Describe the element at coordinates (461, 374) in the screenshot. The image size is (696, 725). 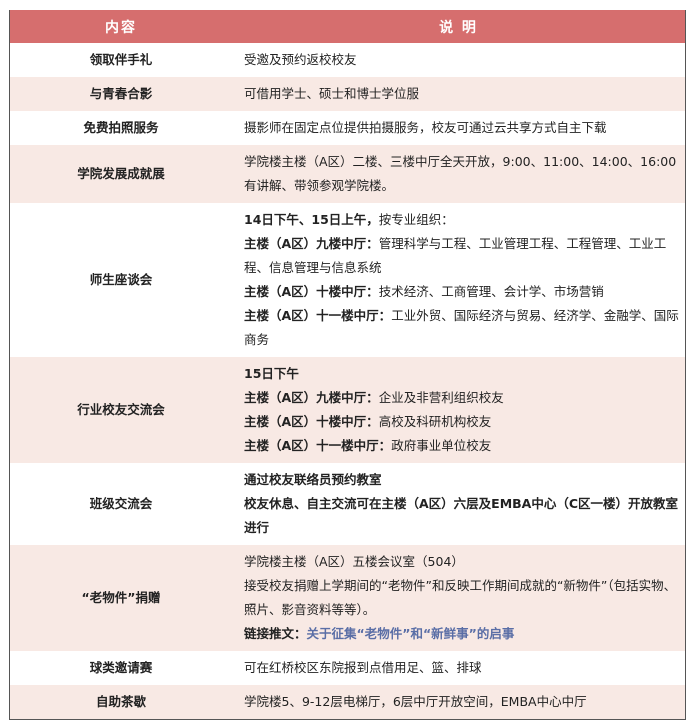
I see `description-line: 15日下午` at that location.